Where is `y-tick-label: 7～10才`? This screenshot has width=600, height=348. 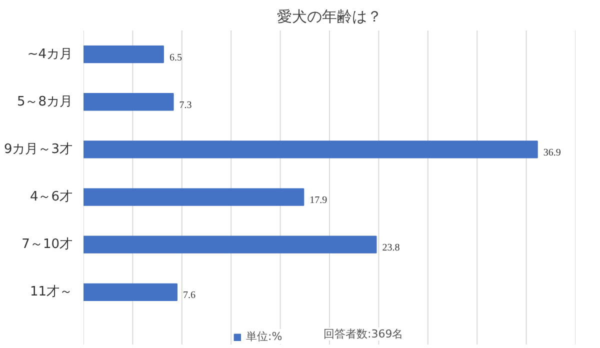 y-tick-label: 7～10才 is located at coordinates (47, 244).